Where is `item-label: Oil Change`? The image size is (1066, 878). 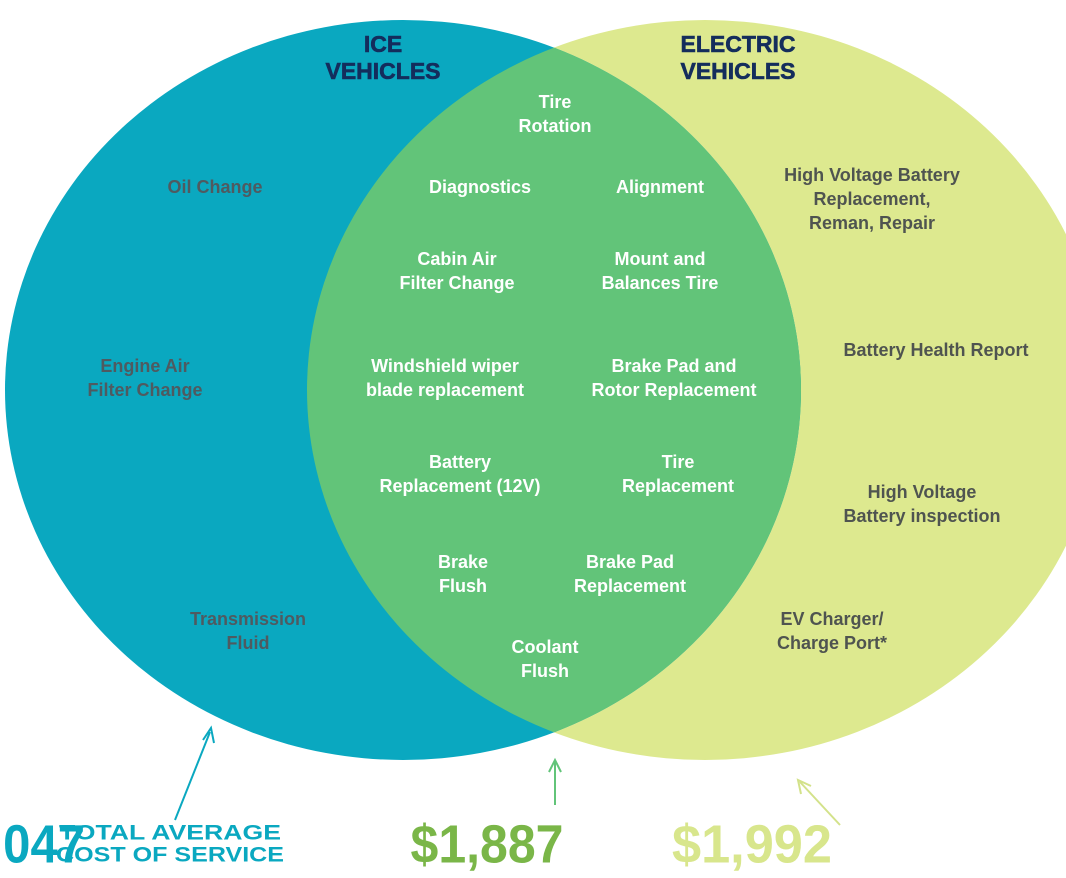
item-label: Oil Change is located at coordinates (214, 187).